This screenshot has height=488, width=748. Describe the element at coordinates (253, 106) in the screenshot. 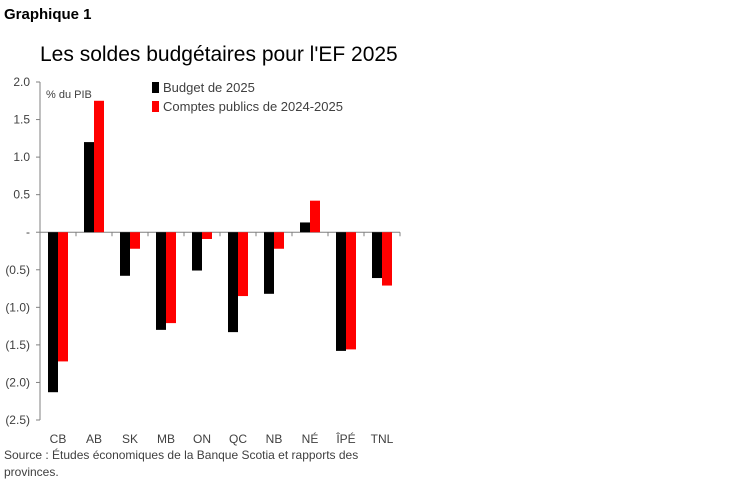

I see `legend-label-comptes: Comptes publics de 2024-2025` at that location.